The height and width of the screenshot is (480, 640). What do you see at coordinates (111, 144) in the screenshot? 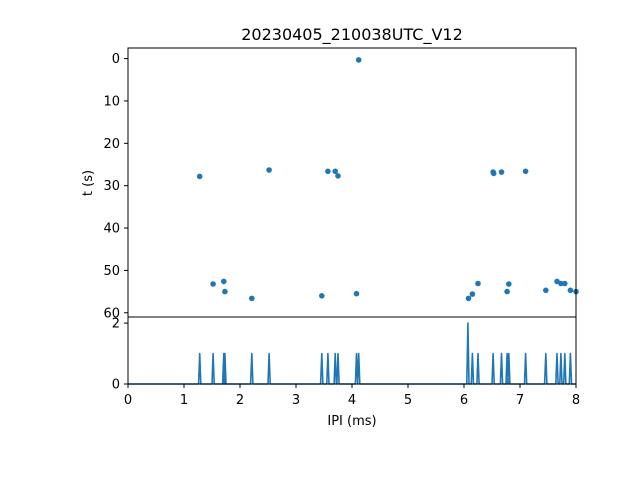
I see `scatter-y-tick-label: 20` at bounding box center [111, 144].